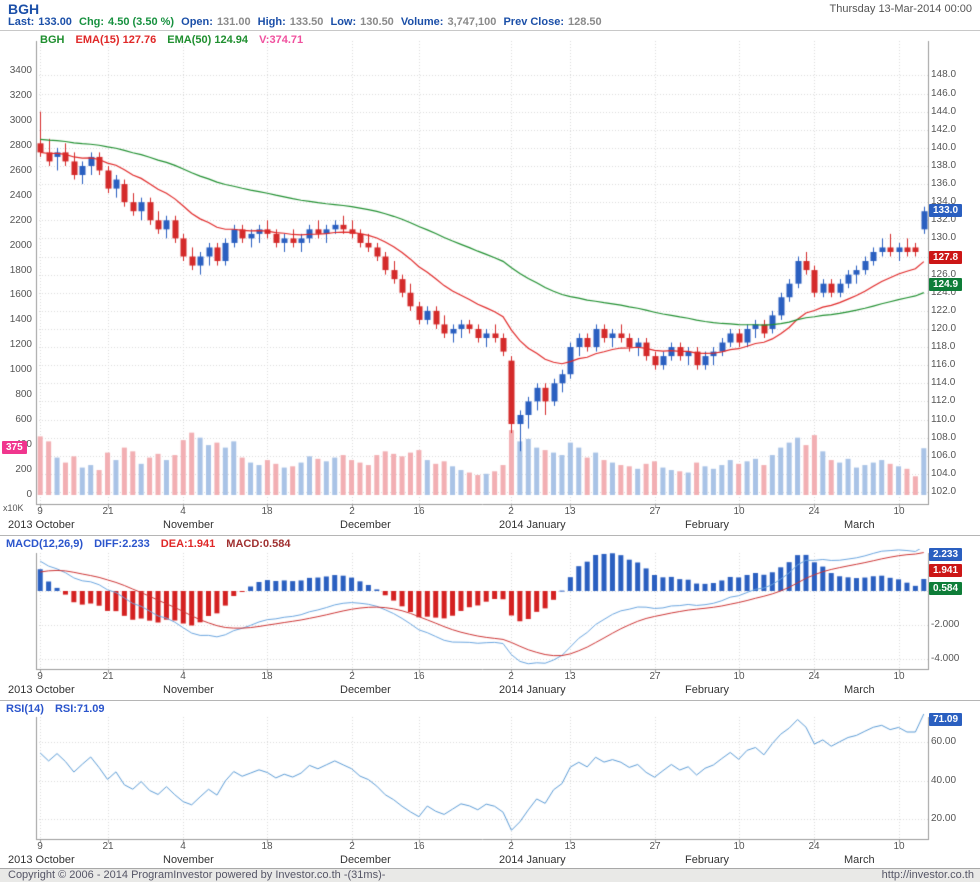  Describe the element at coordinates (20, 170) in the screenshot. I see `volume-axis-label: 2600` at that location.